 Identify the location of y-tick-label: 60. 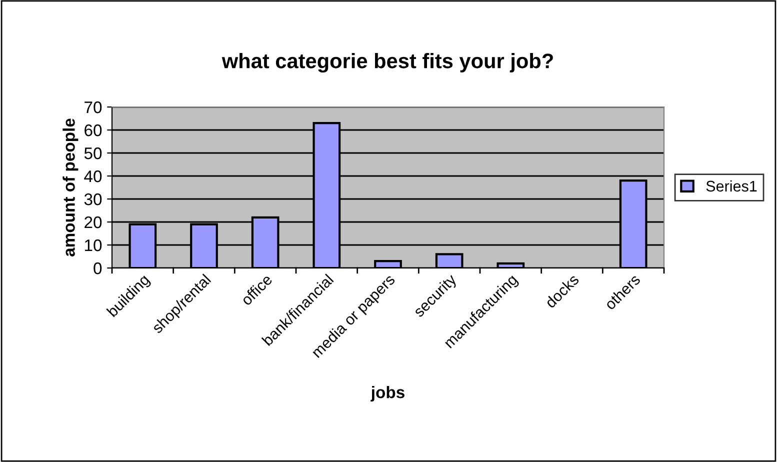
(93, 130).